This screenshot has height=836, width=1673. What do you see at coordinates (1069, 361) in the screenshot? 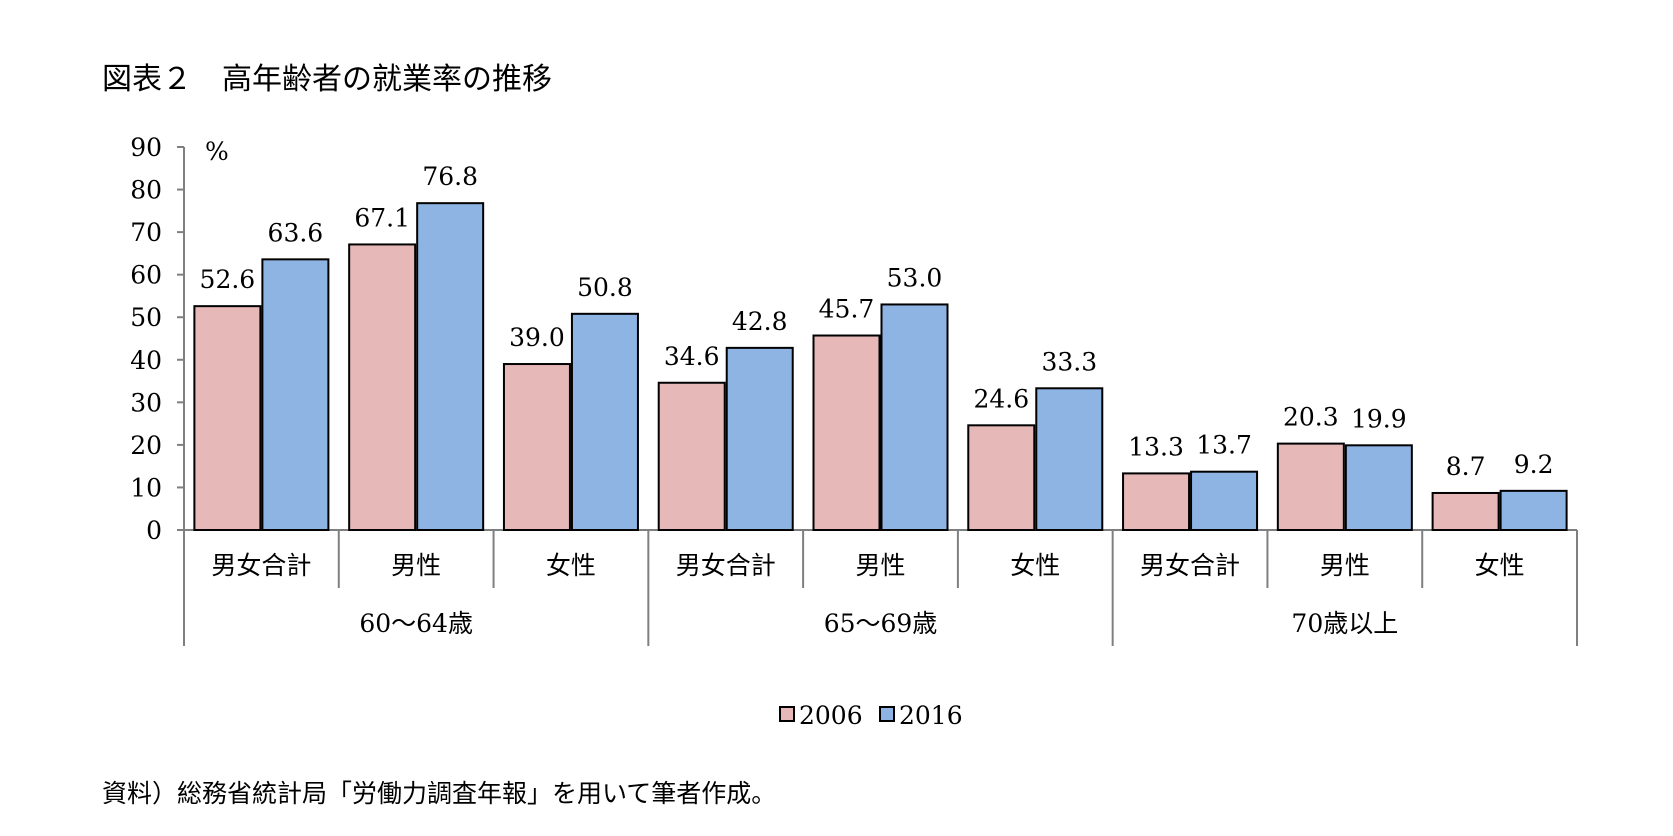
I see `data-label: 33.3` at bounding box center [1069, 361].